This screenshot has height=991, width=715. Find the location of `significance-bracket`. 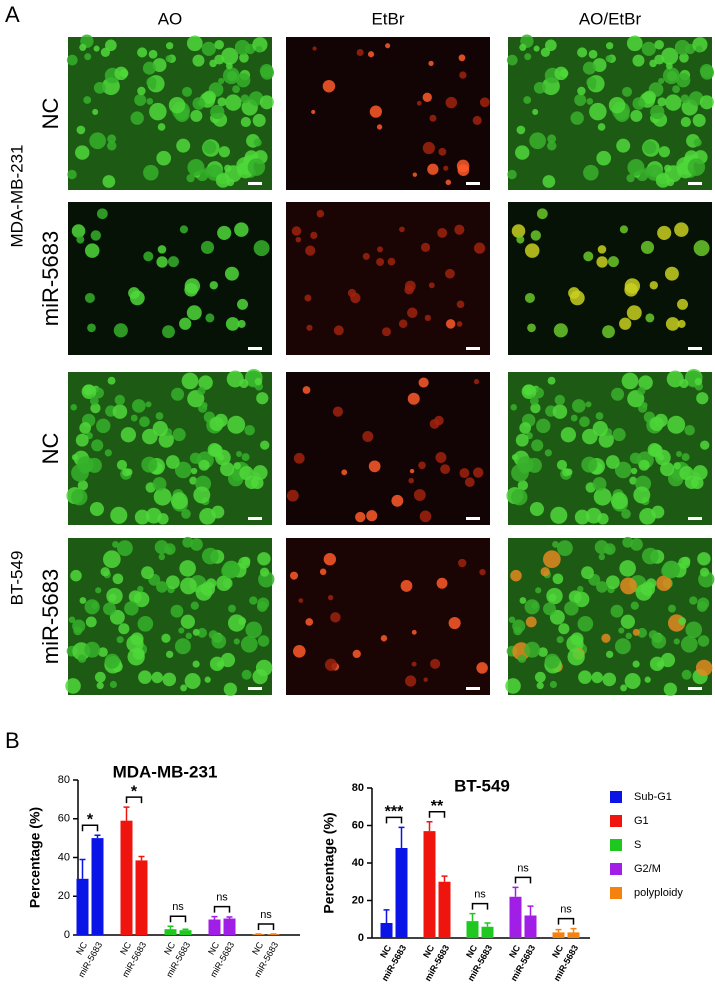

significance-bracket is located at coordinates (523, 880).